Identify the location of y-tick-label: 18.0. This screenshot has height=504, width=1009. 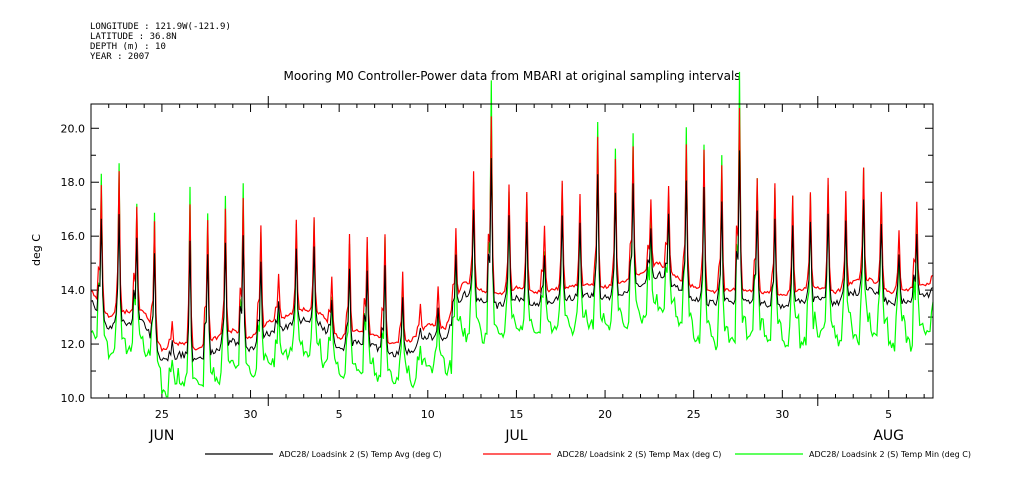
(73, 182).